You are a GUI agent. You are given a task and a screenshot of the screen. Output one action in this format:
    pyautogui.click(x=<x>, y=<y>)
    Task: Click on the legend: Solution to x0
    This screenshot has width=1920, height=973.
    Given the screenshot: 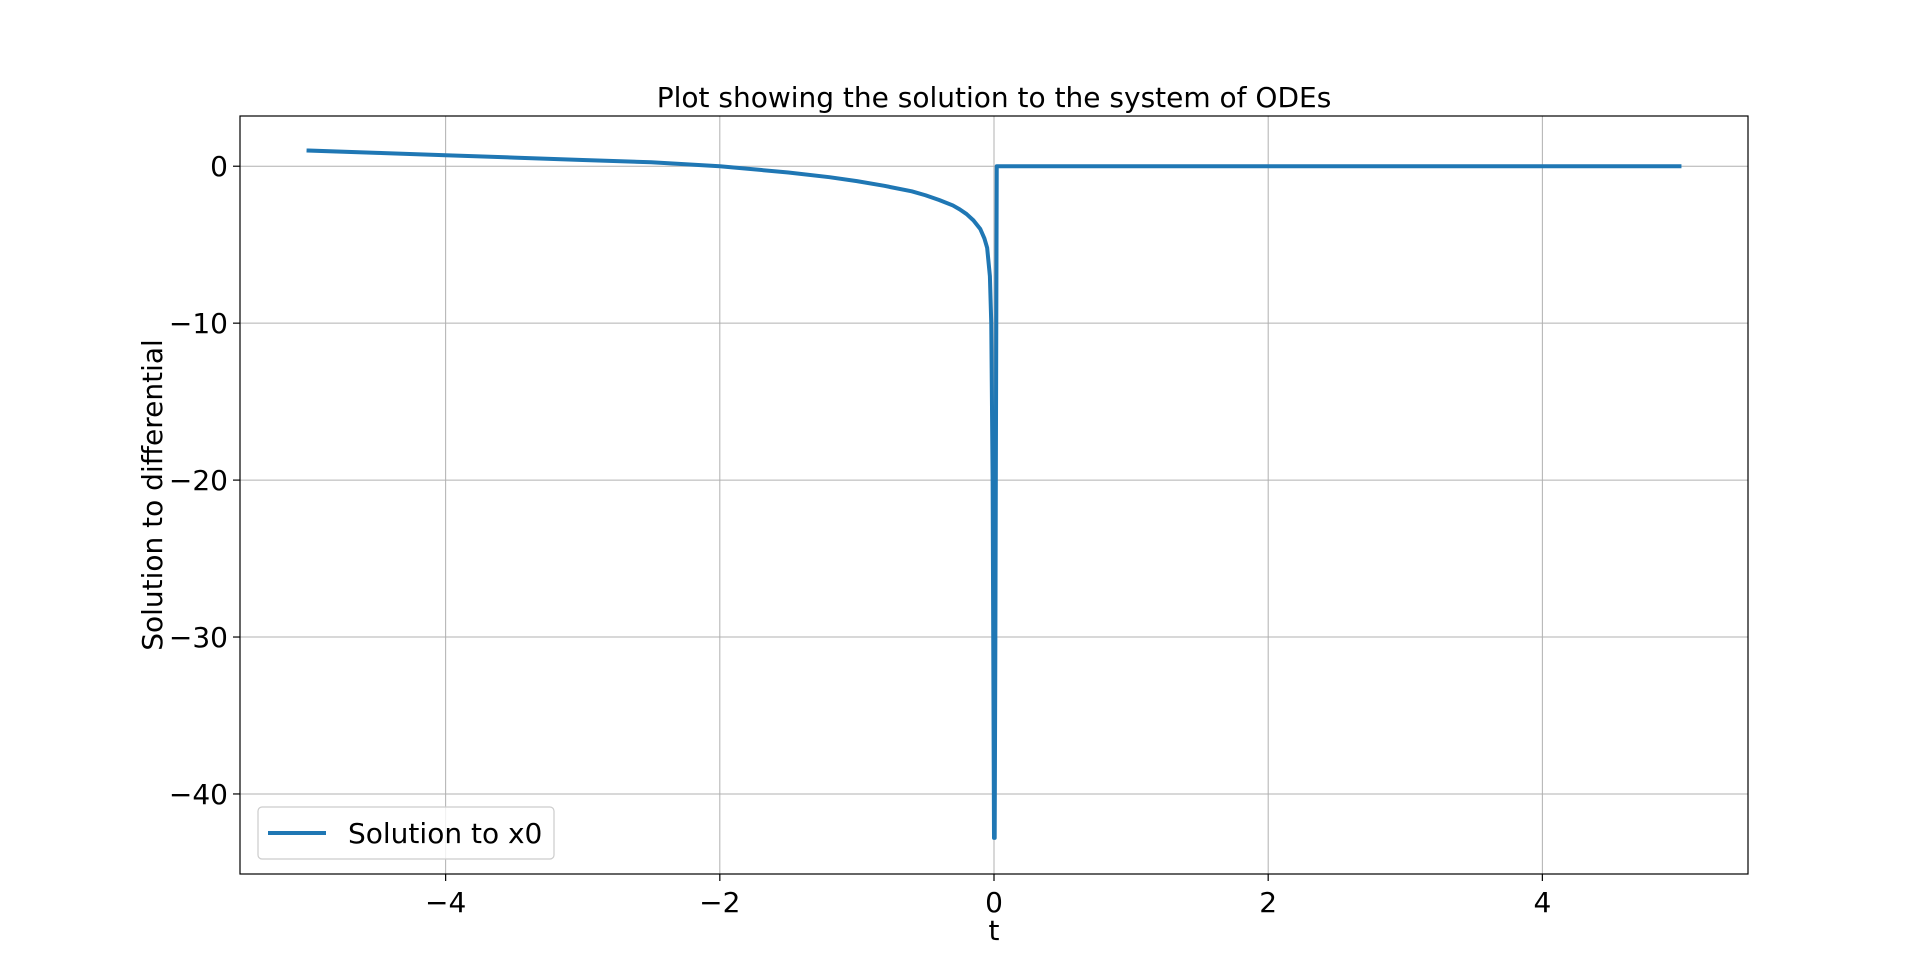 What is the action you would take?
    pyautogui.click(x=406, y=833)
    